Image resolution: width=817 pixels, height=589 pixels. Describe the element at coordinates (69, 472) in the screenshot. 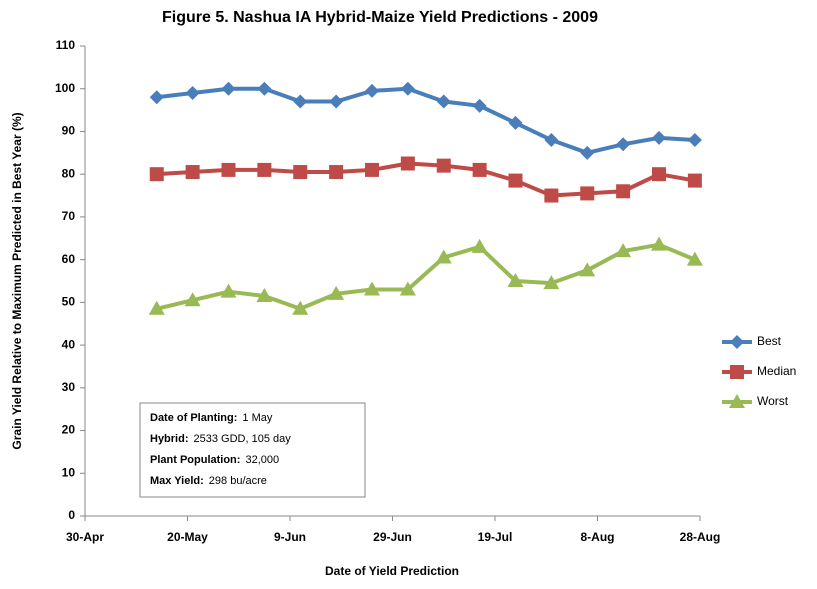

I see `y-tick-label: 10` at that location.